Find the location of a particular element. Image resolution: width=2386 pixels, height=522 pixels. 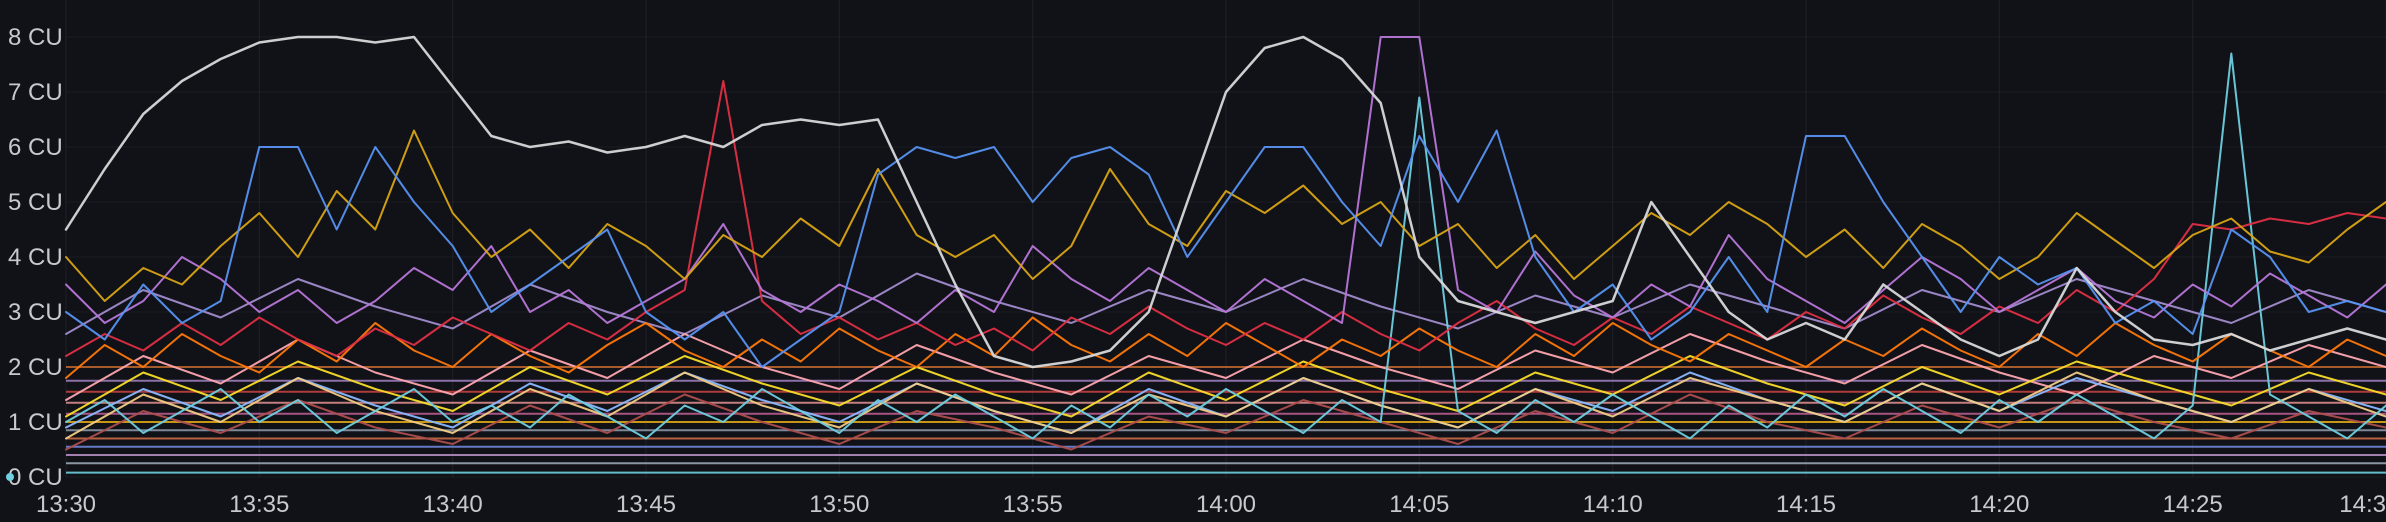

x-tick-label: 13:40 is located at coordinates (453, 504).